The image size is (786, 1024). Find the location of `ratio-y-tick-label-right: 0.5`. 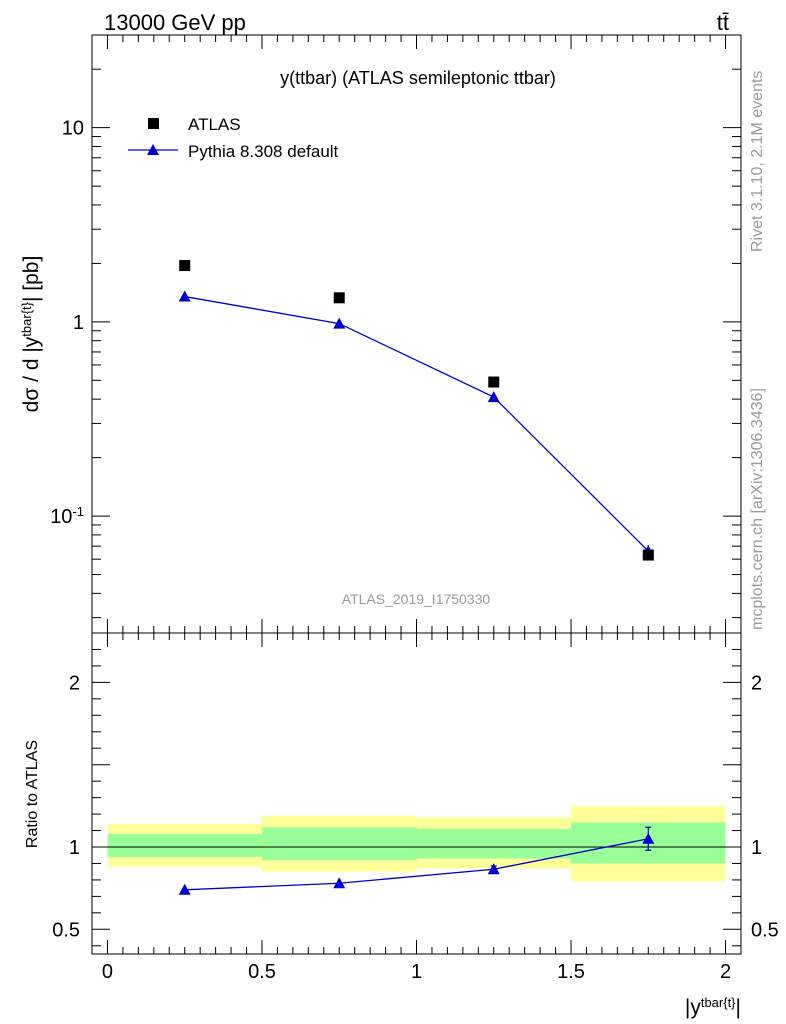

ratio-y-tick-label-right: 0.5 is located at coordinates (765, 930).